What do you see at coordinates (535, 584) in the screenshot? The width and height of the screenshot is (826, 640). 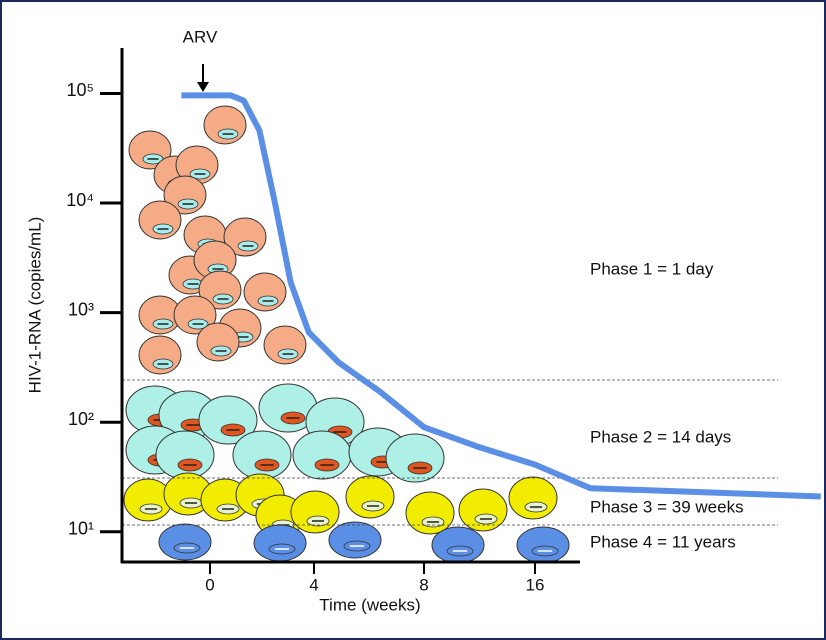 I see `x-tick-label: 16` at bounding box center [535, 584].